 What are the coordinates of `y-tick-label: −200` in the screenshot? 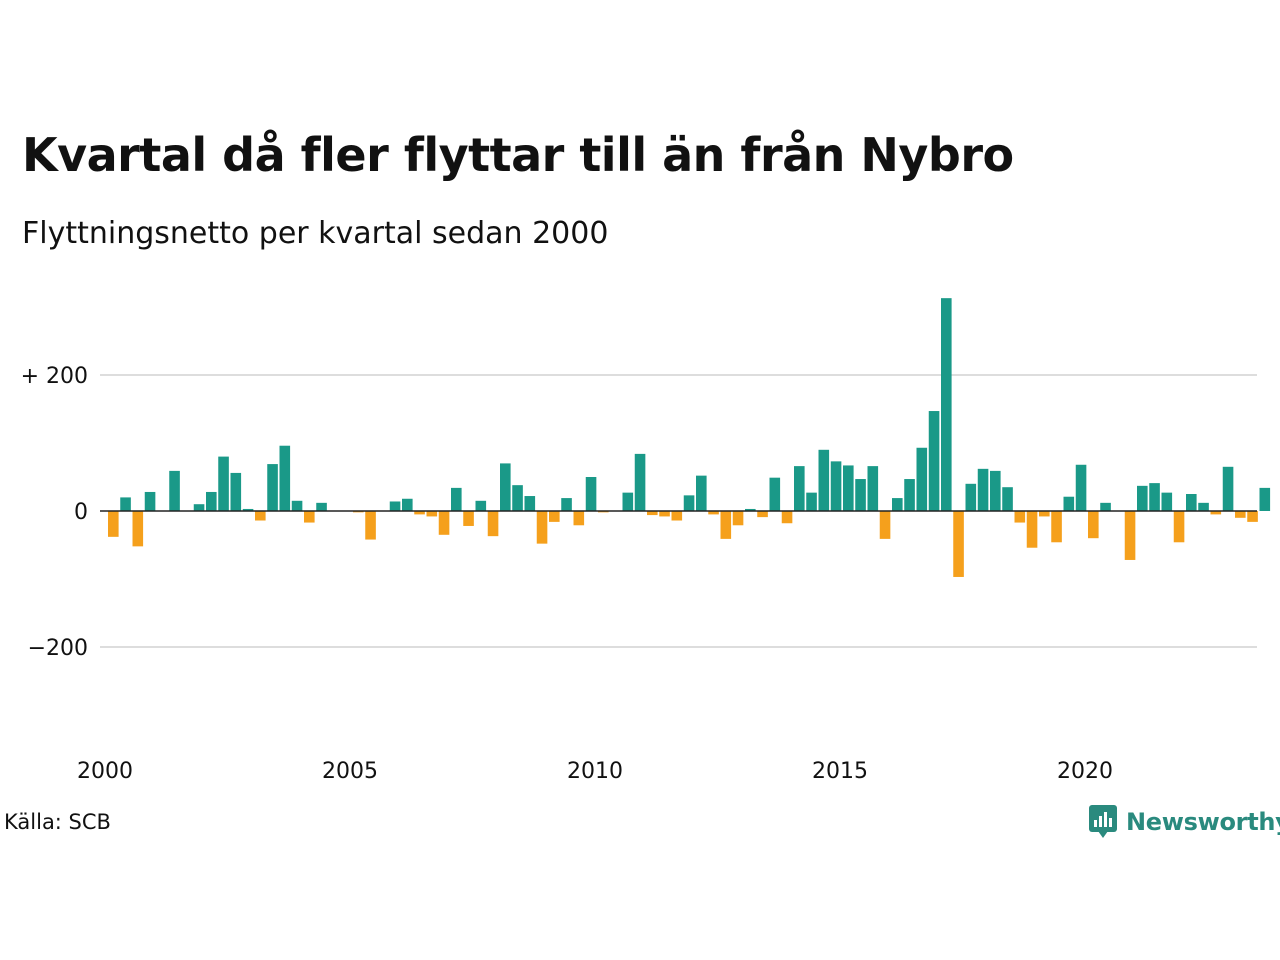 It's located at (58, 648).